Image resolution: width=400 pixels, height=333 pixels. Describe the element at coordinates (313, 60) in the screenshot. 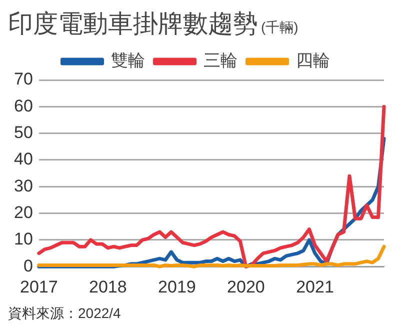

I see `legend-label: 四輪` at that location.